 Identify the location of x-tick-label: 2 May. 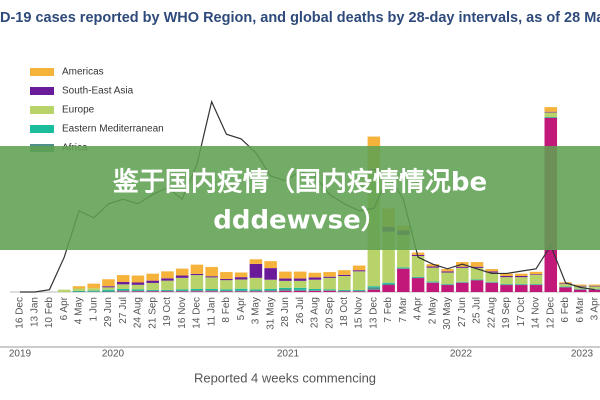
(432, 310).